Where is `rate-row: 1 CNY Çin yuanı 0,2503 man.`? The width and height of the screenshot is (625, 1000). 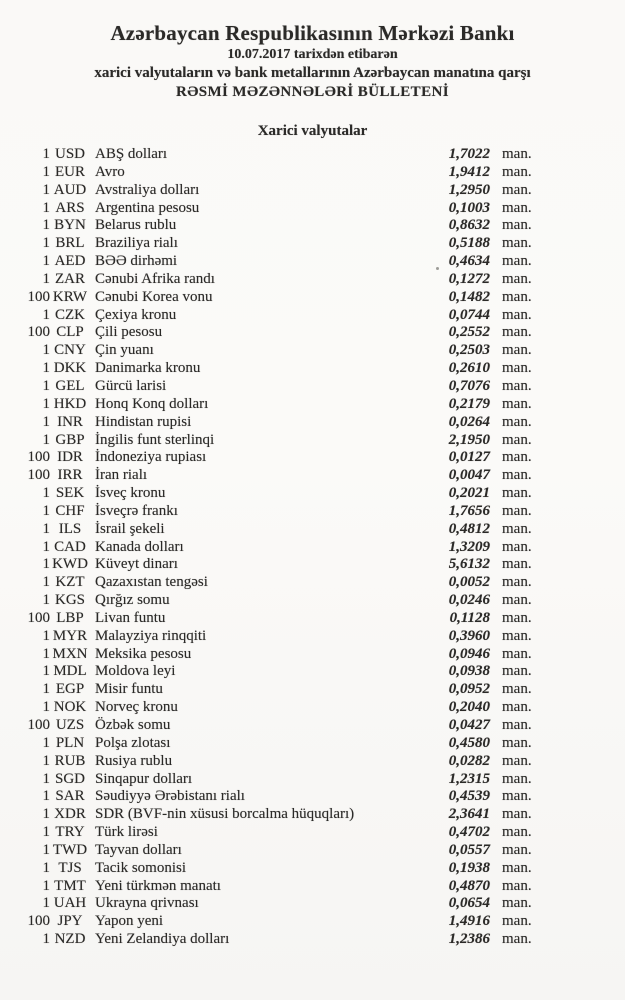 rate-row: 1 CNY Çin yuanı 0,2503 man. is located at coordinates (312, 351).